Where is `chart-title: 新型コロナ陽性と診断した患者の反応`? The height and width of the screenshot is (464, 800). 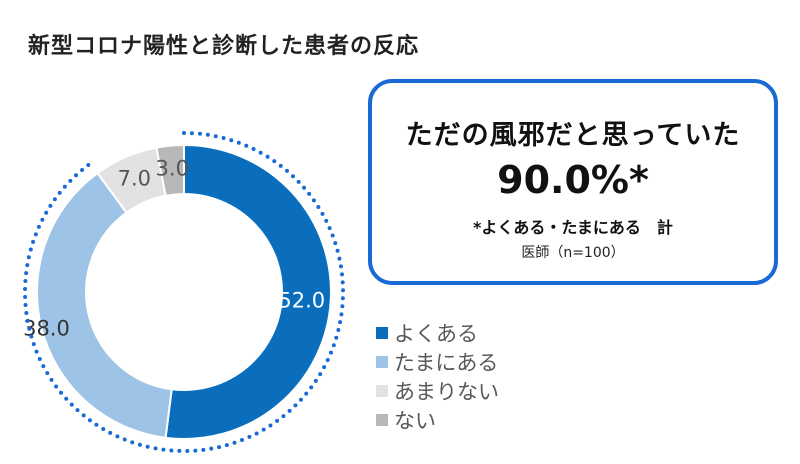
chart-title: 新型コロナ陽性と診断した患者の反応 is located at coordinates (224, 46).